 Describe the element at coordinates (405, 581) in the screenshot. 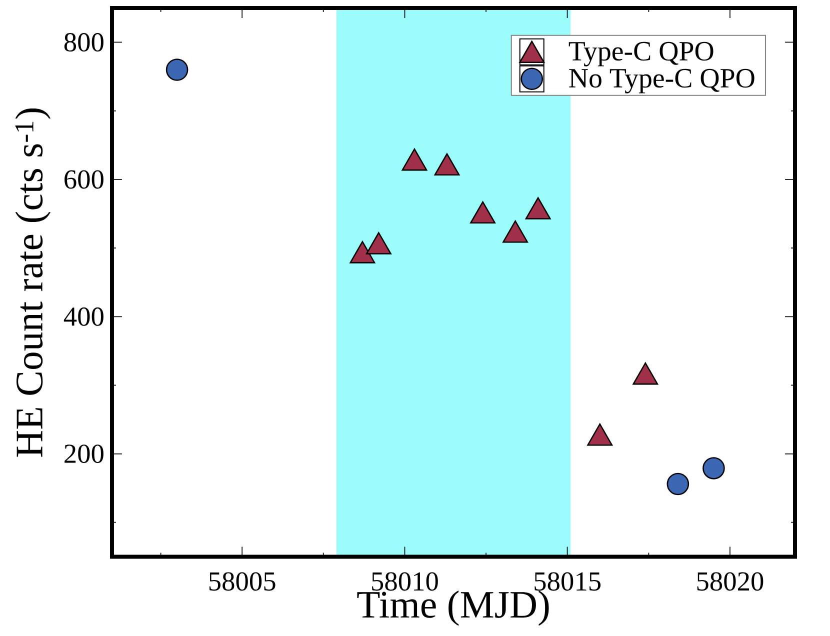

I see `x-tick-label: 58010` at that location.